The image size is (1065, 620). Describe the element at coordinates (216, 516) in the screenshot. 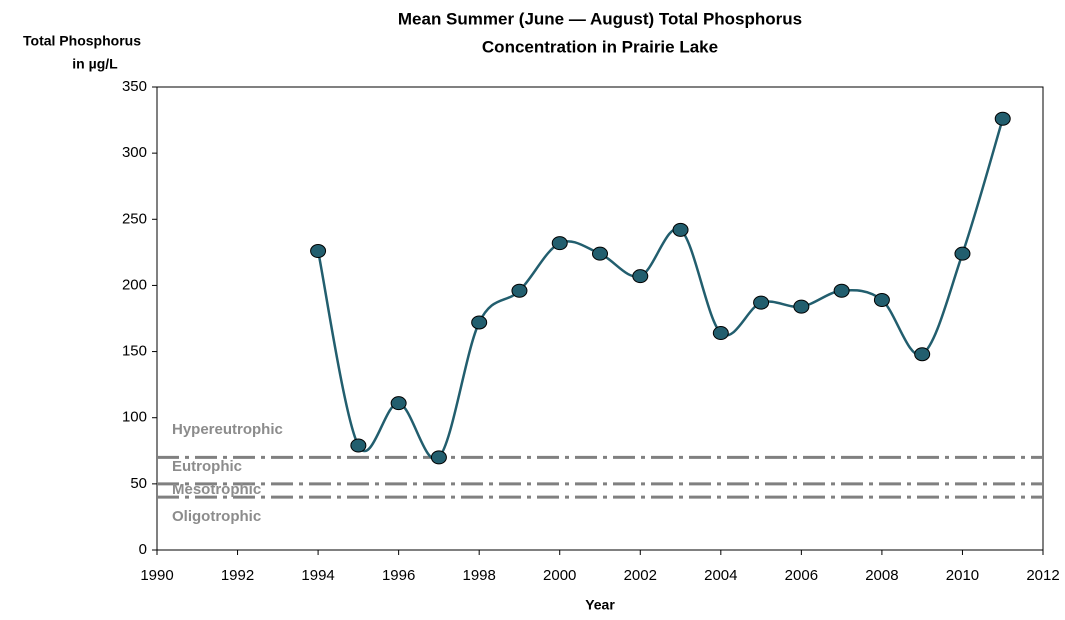

I see `zone-label: Oligotrophic` at that location.